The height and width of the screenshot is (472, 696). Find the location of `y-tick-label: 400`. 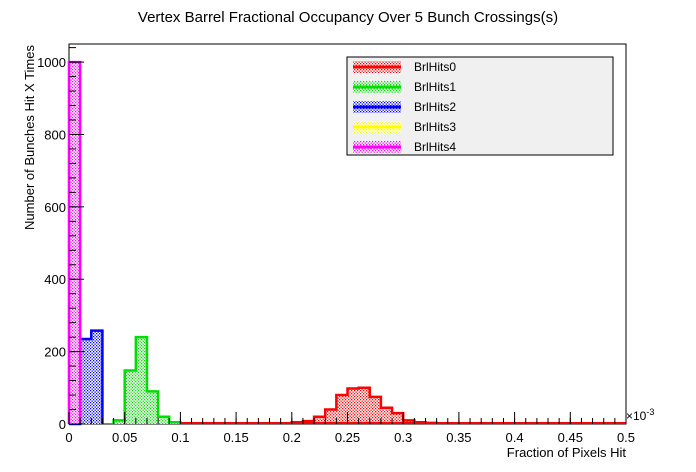

y-tick-label: 400 is located at coordinates (55, 279).